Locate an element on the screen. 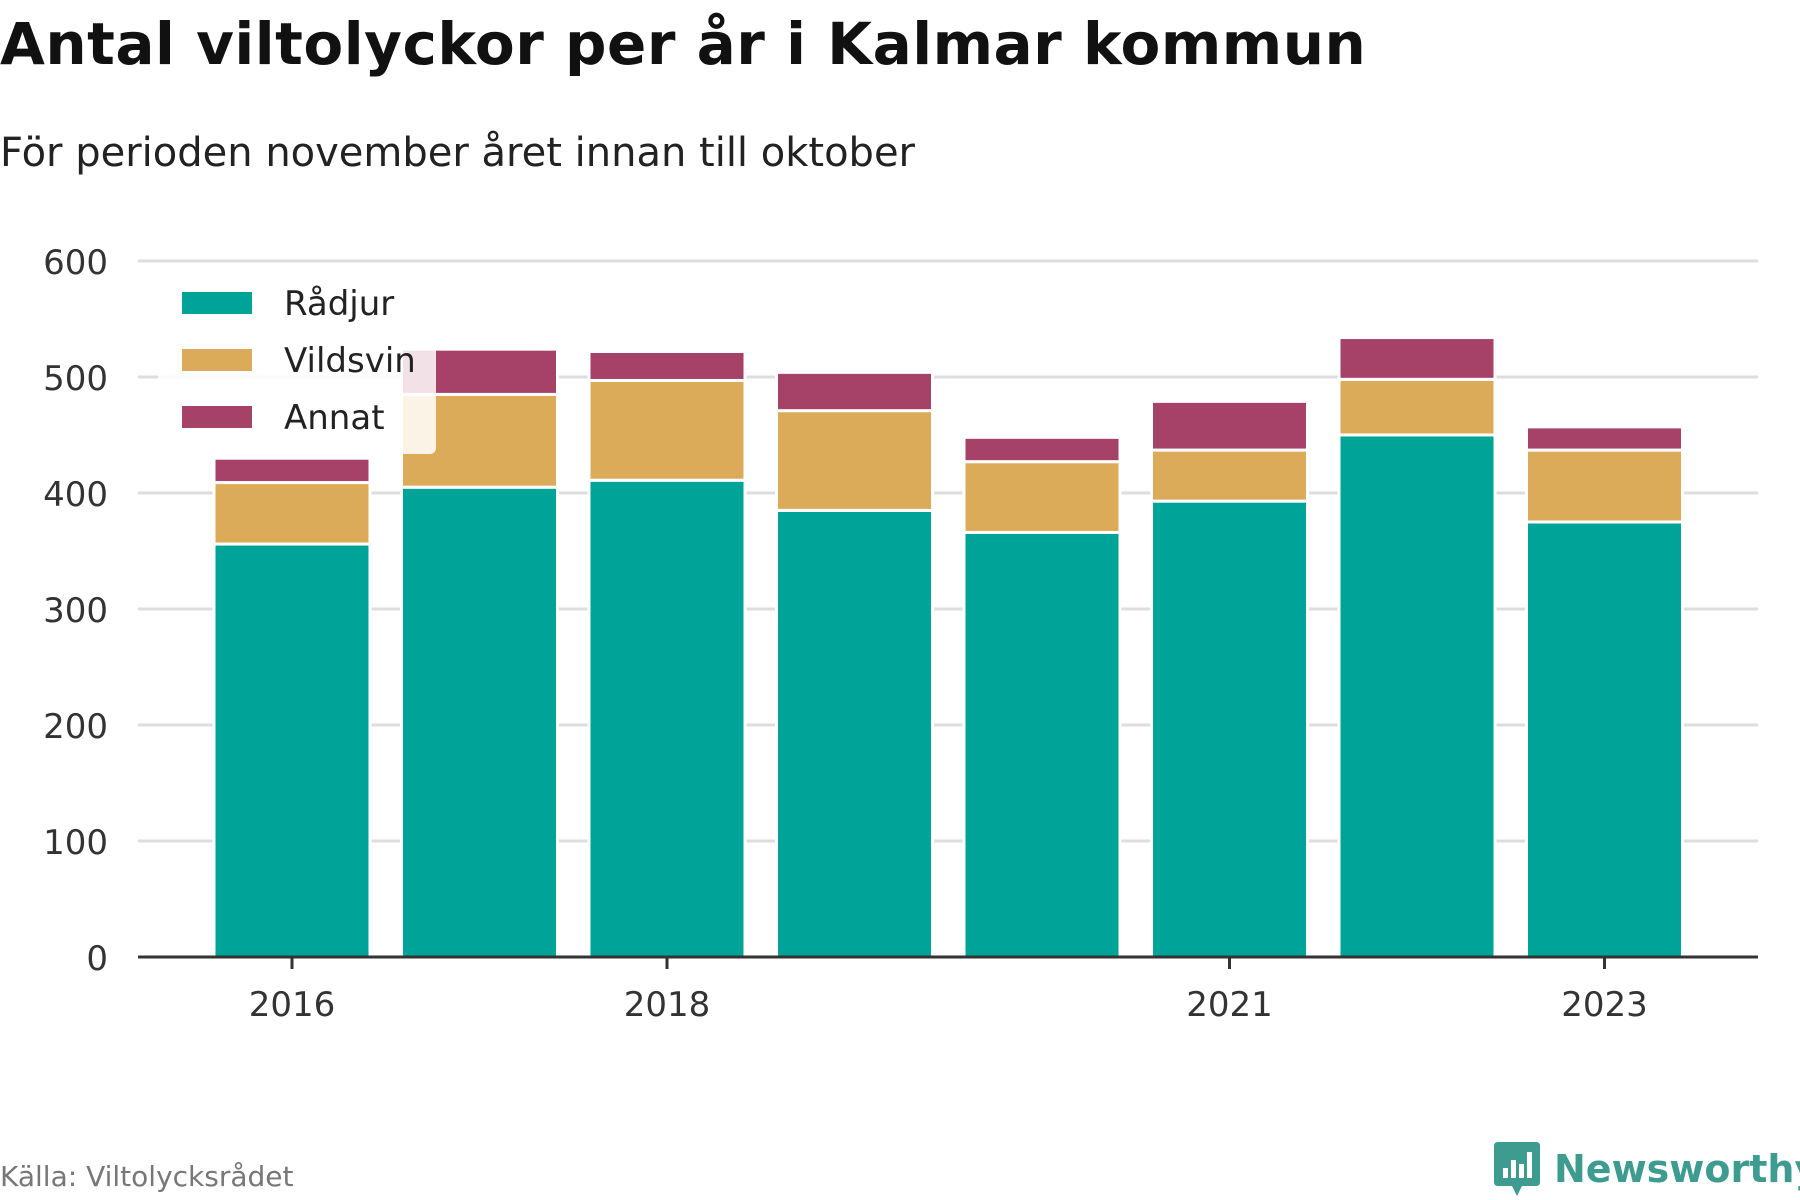 The image size is (1800, 1200). bar-2023-annat is located at coordinates (1604, 438).